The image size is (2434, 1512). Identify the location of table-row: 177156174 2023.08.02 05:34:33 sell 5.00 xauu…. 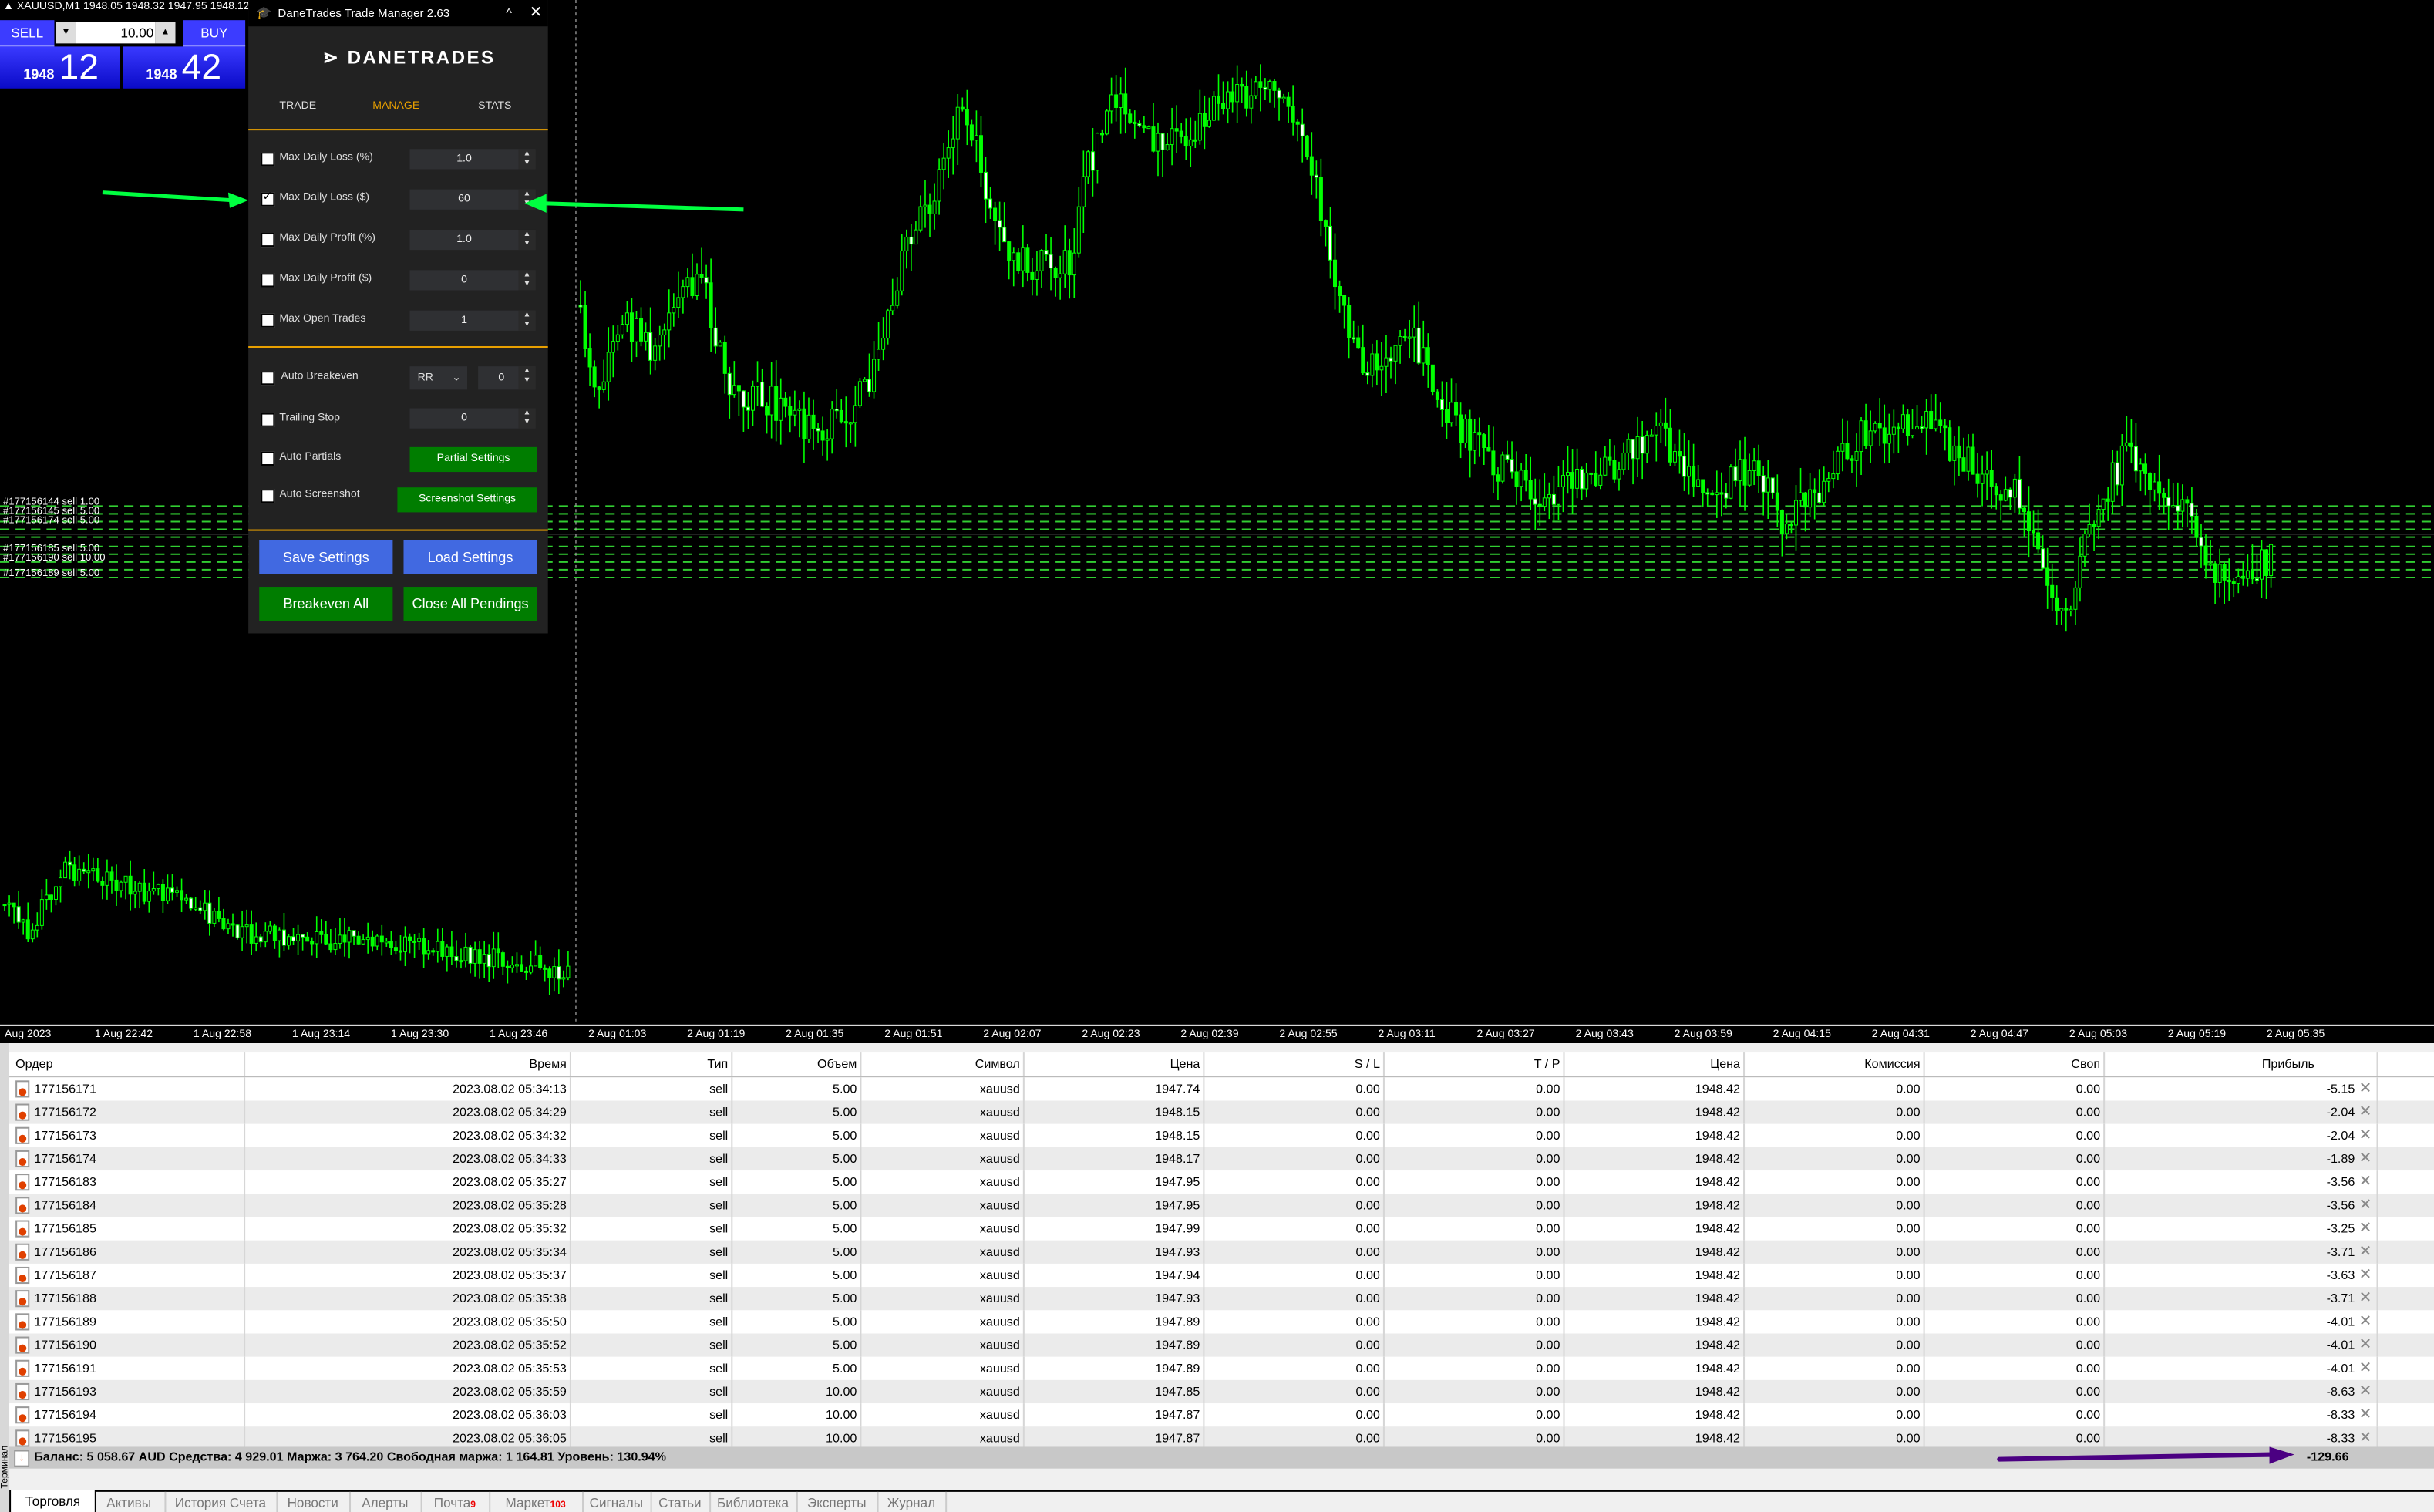
(1221, 1159).